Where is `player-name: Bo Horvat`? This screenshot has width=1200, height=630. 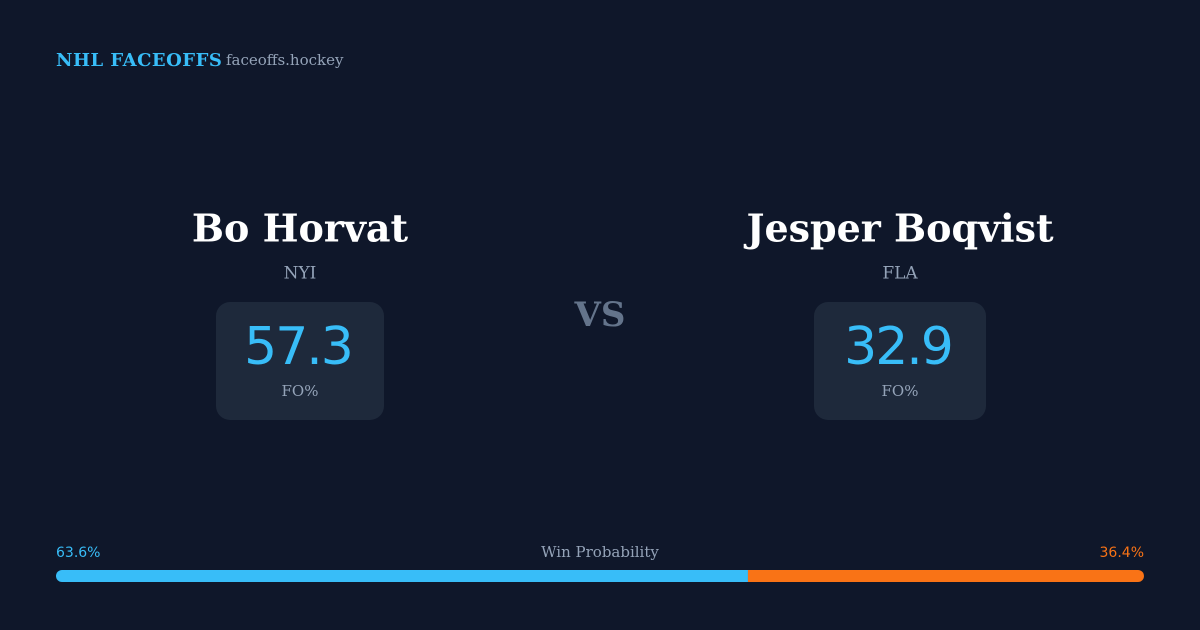
player-name: Bo Horvat is located at coordinates (300, 228).